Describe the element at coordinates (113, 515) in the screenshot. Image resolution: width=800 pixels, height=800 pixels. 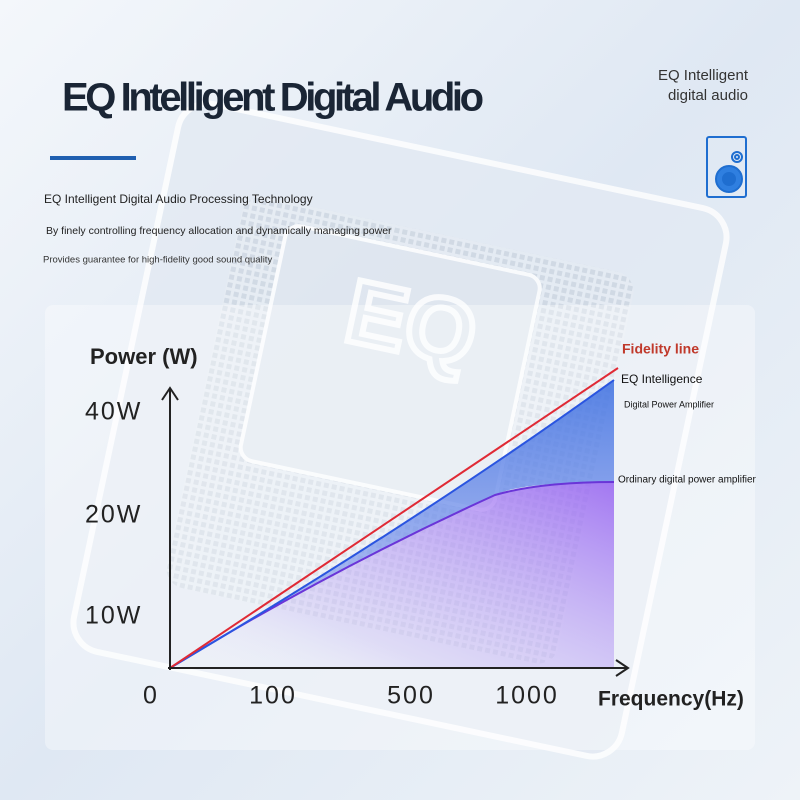
I see `y-tick-label: 20W` at that location.